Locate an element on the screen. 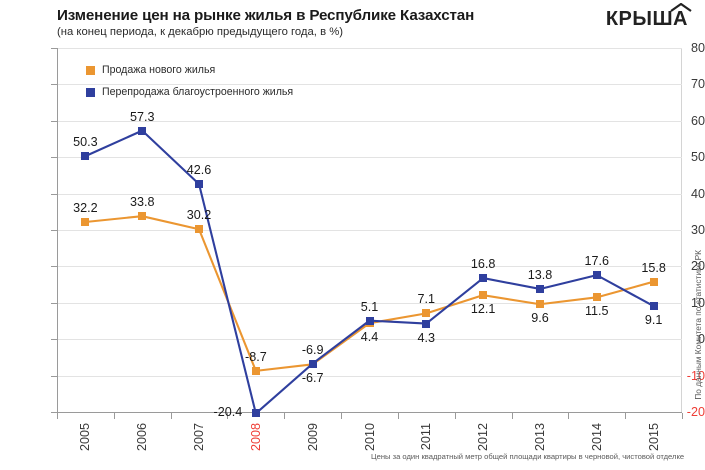  data-label: 30.2 is located at coordinates (199, 215).